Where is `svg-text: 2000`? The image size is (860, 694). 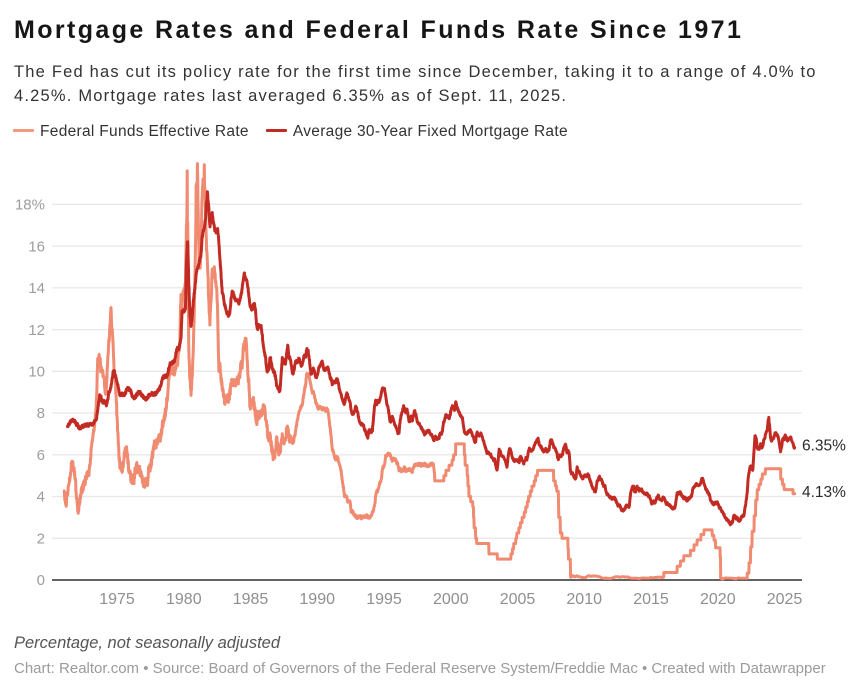
svg-text: 2000 is located at coordinates (451, 599).